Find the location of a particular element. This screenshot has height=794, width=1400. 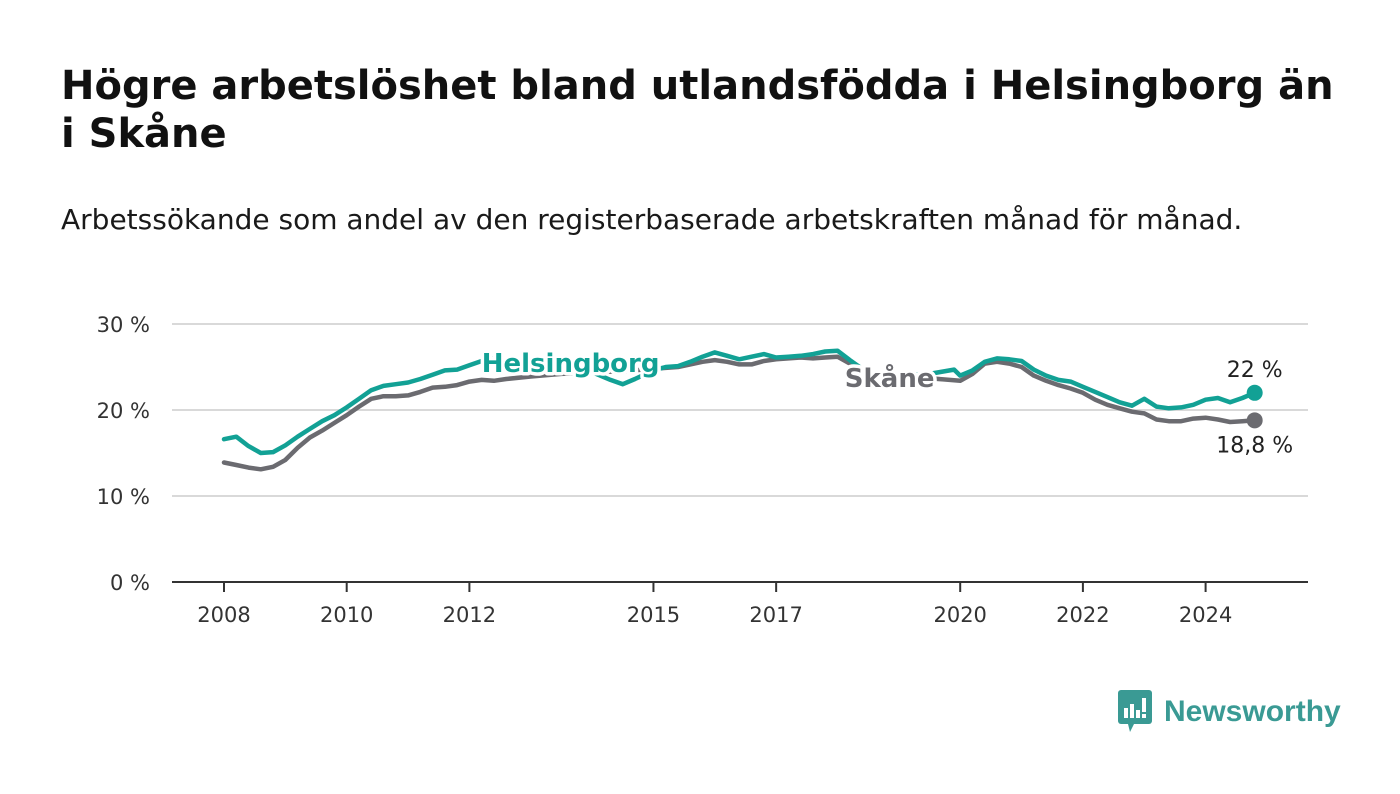

brand-logo: Newsworthy is located at coordinates (1229, 712).